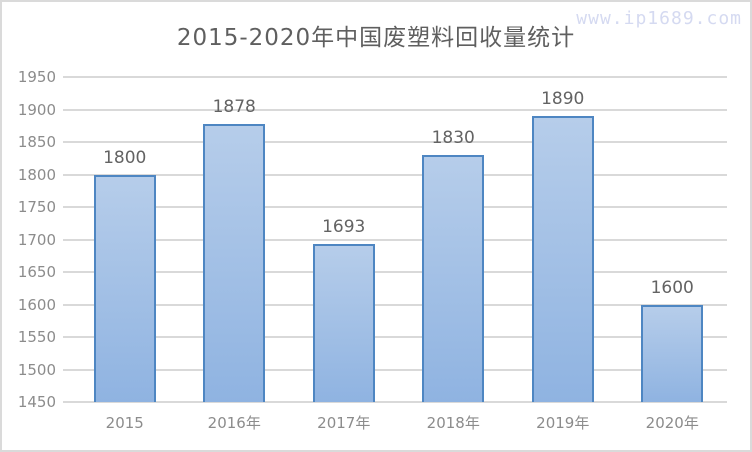 The image size is (752, 452). Describe the element at coordinates (36, 402) in the screenshot. I see `y-tick-label: 1450` at that location.